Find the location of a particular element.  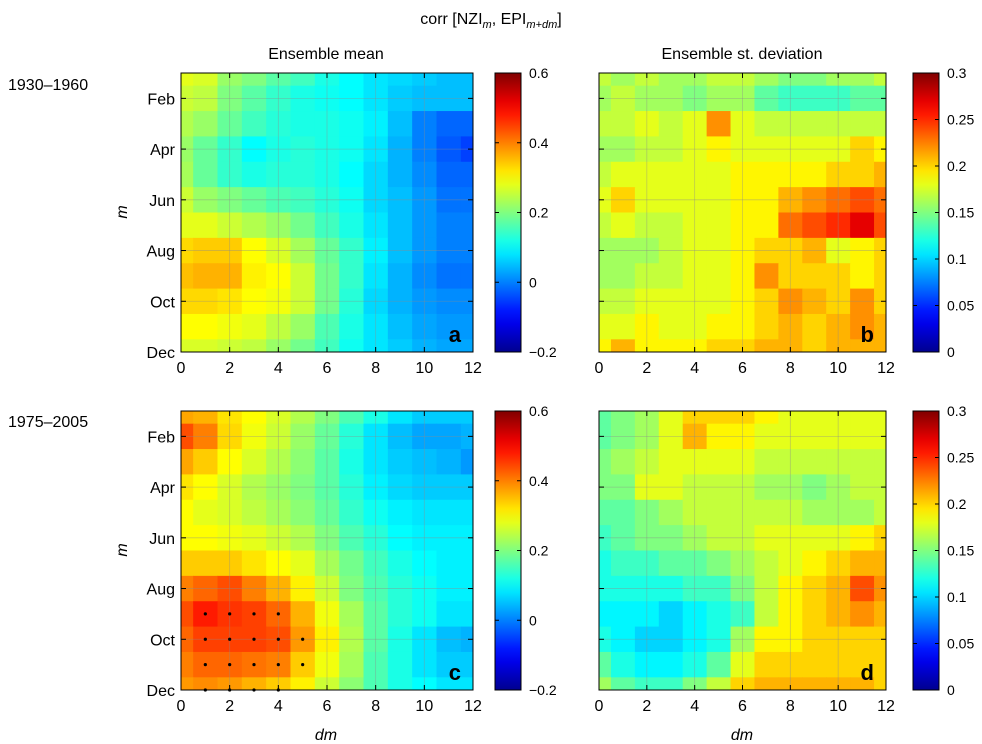

x-tick-label: 12 is located at coordinates (473, 706).